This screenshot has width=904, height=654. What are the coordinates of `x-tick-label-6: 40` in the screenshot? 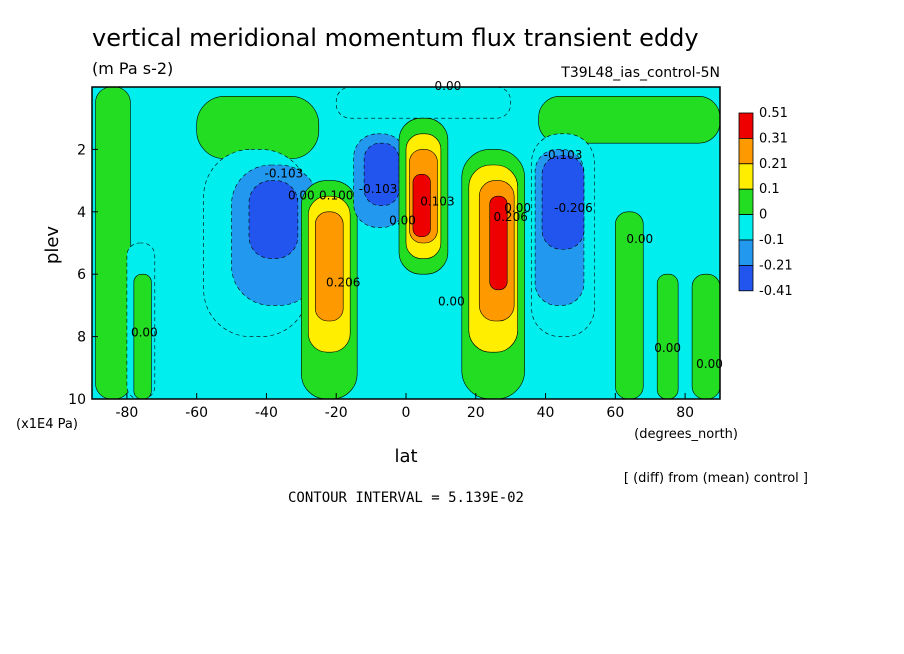 It's located at (546, 413).